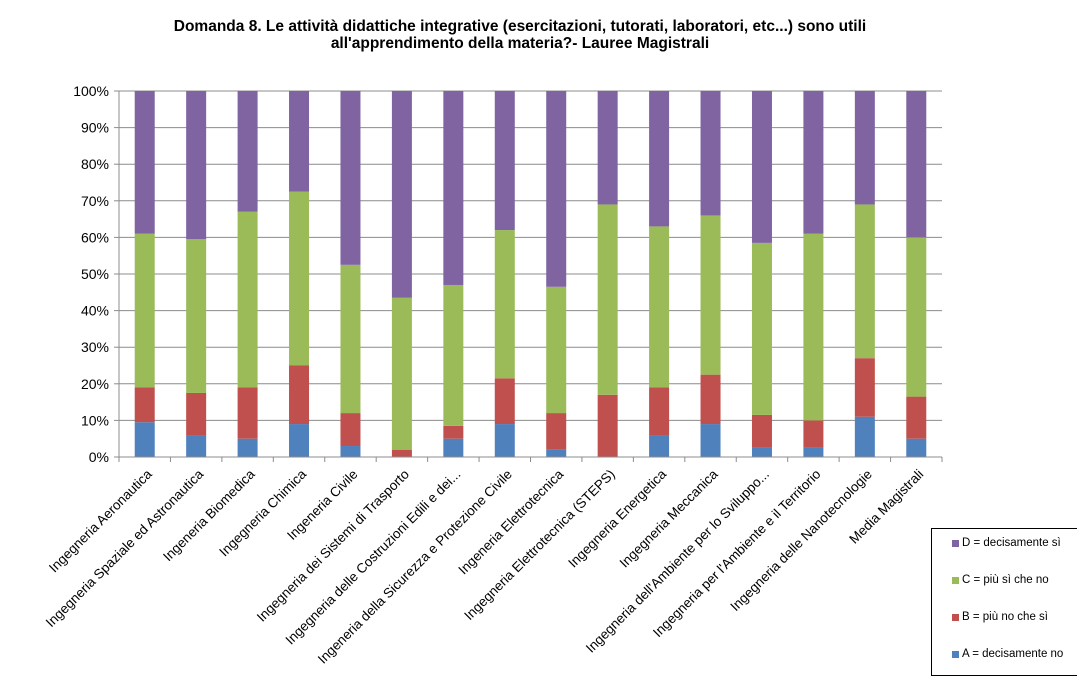 This screenshot has width=1077, height=700. Describe the element at coordinates (95, 201) in the screenshot. I see `y-tick-label: 70%` at that location.